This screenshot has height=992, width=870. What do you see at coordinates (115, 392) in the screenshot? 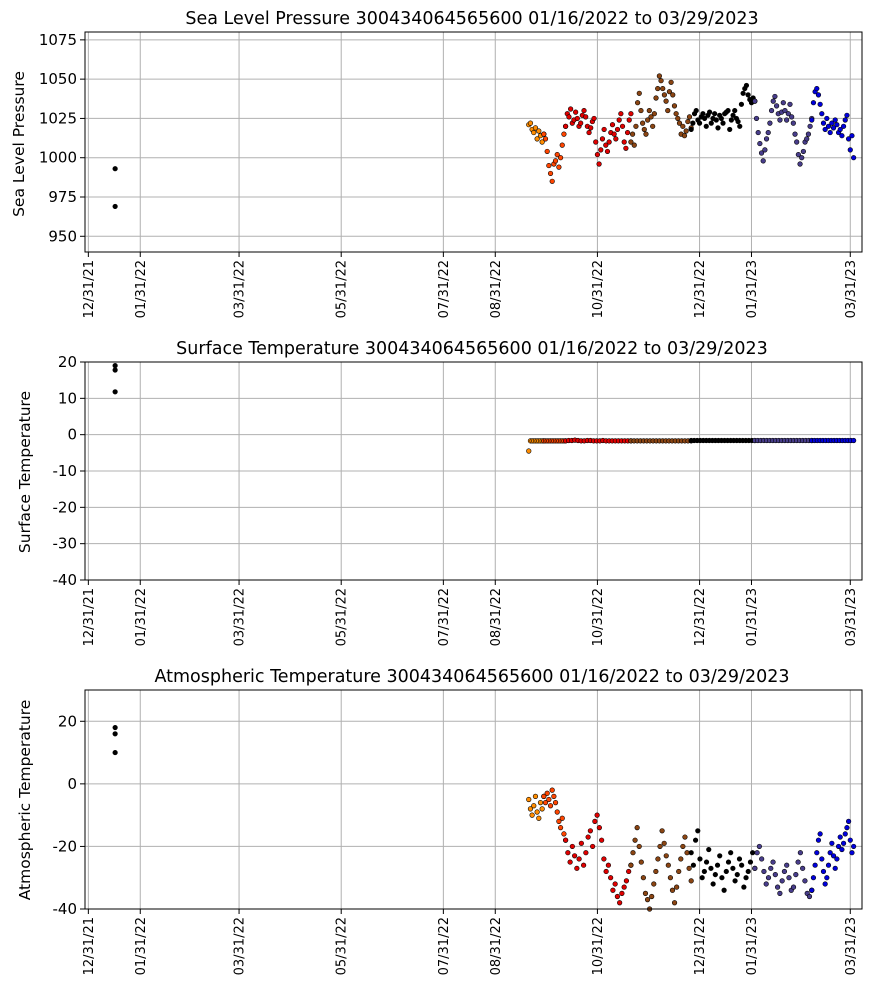
I see `surface-temperature-point` at bounding box center [115, 392].